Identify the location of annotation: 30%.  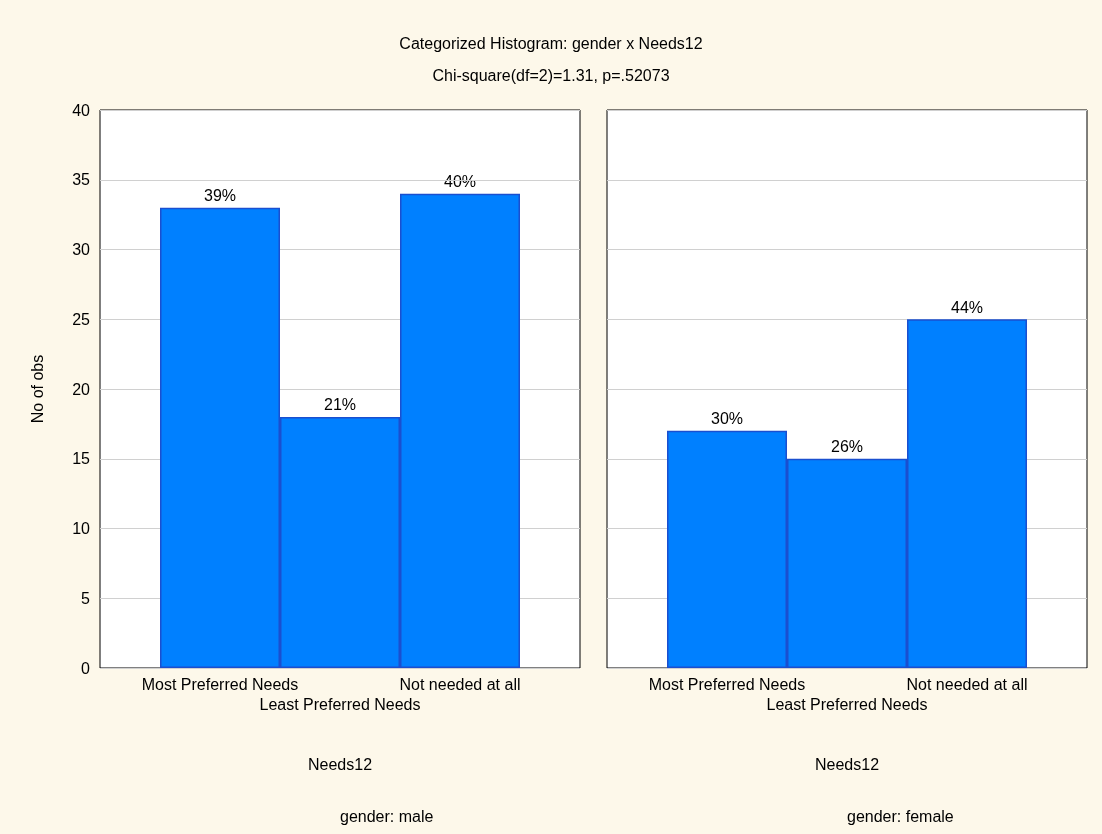
(727, 419).